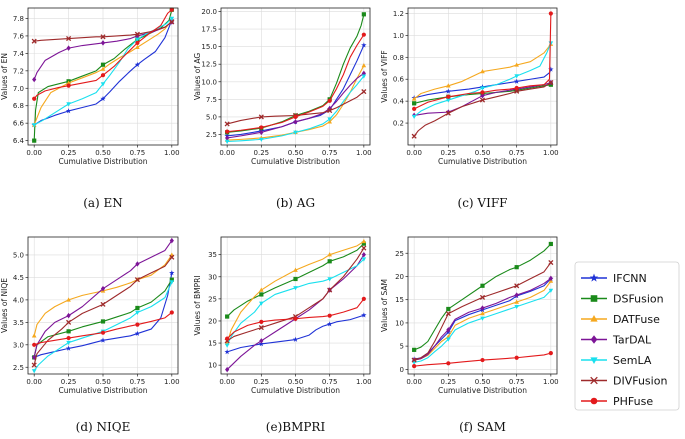  I want to click on series-group, so click(295, 78).